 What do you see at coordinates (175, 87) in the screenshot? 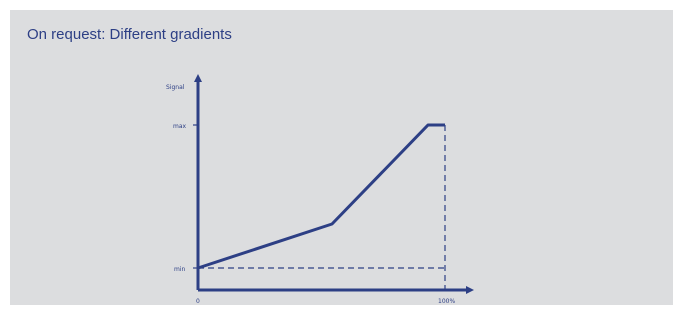
I see `y-axis-label: Signal` at bounding box center [175, 87].